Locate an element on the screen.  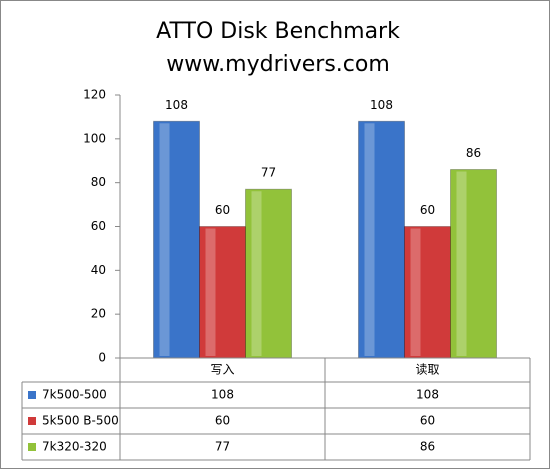
y-tick-label: 100 is located at coordinates (94, 138).